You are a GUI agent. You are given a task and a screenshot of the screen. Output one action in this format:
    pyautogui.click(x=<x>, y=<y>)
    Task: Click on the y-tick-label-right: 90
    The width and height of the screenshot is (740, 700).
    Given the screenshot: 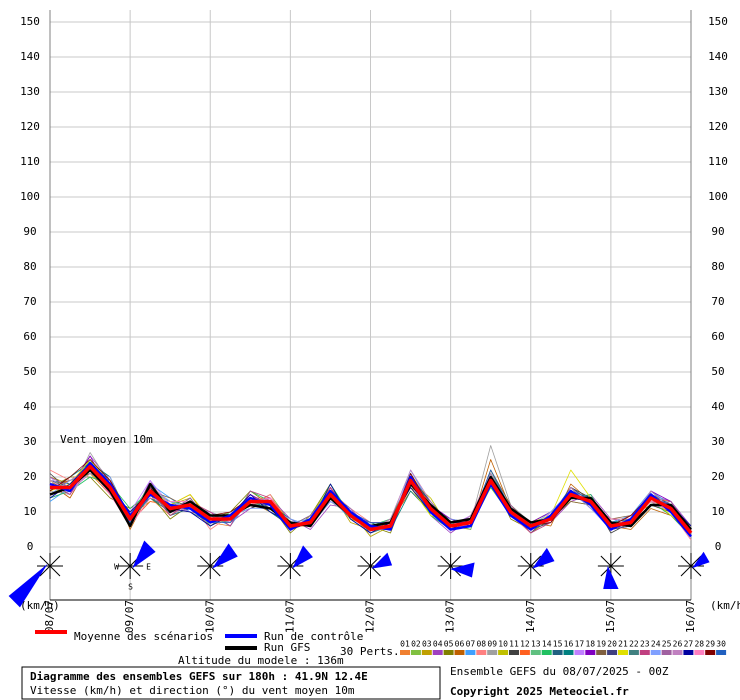 What is the action you would take?
    pyautogui.click(x=717, y=231)
    